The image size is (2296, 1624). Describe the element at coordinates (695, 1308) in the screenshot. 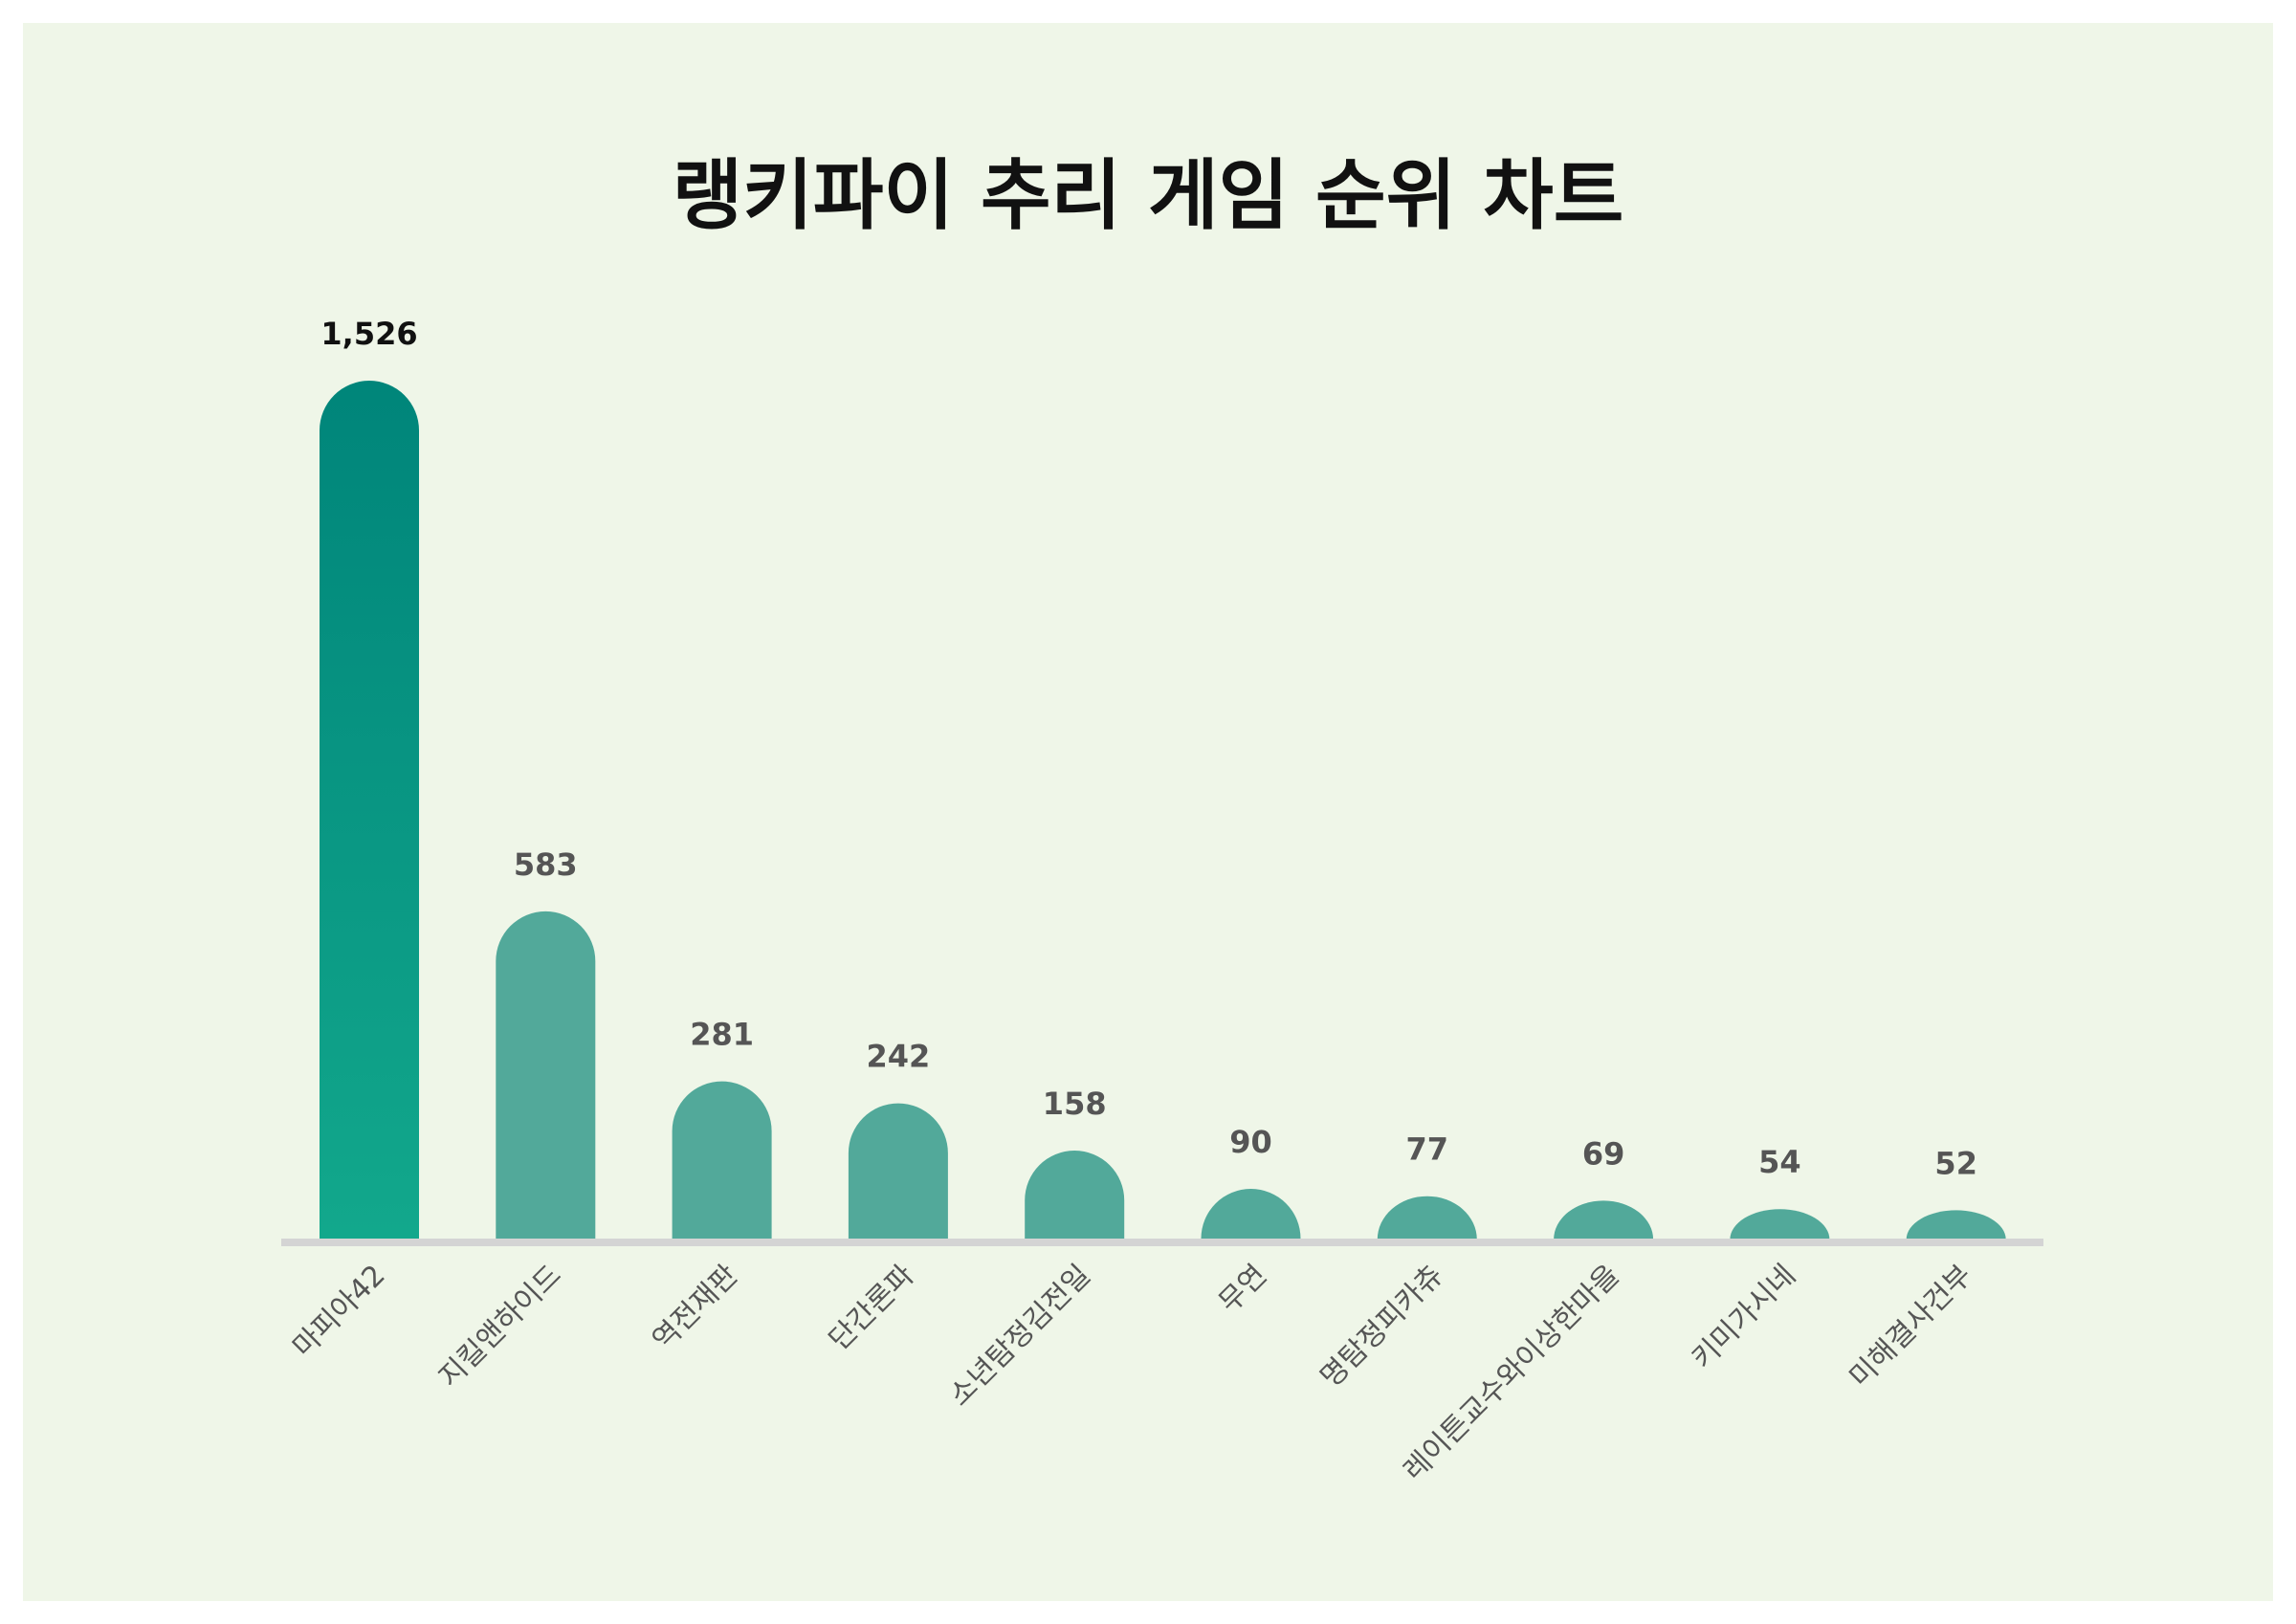

I see `category-label-3: 역전재판` at that location.